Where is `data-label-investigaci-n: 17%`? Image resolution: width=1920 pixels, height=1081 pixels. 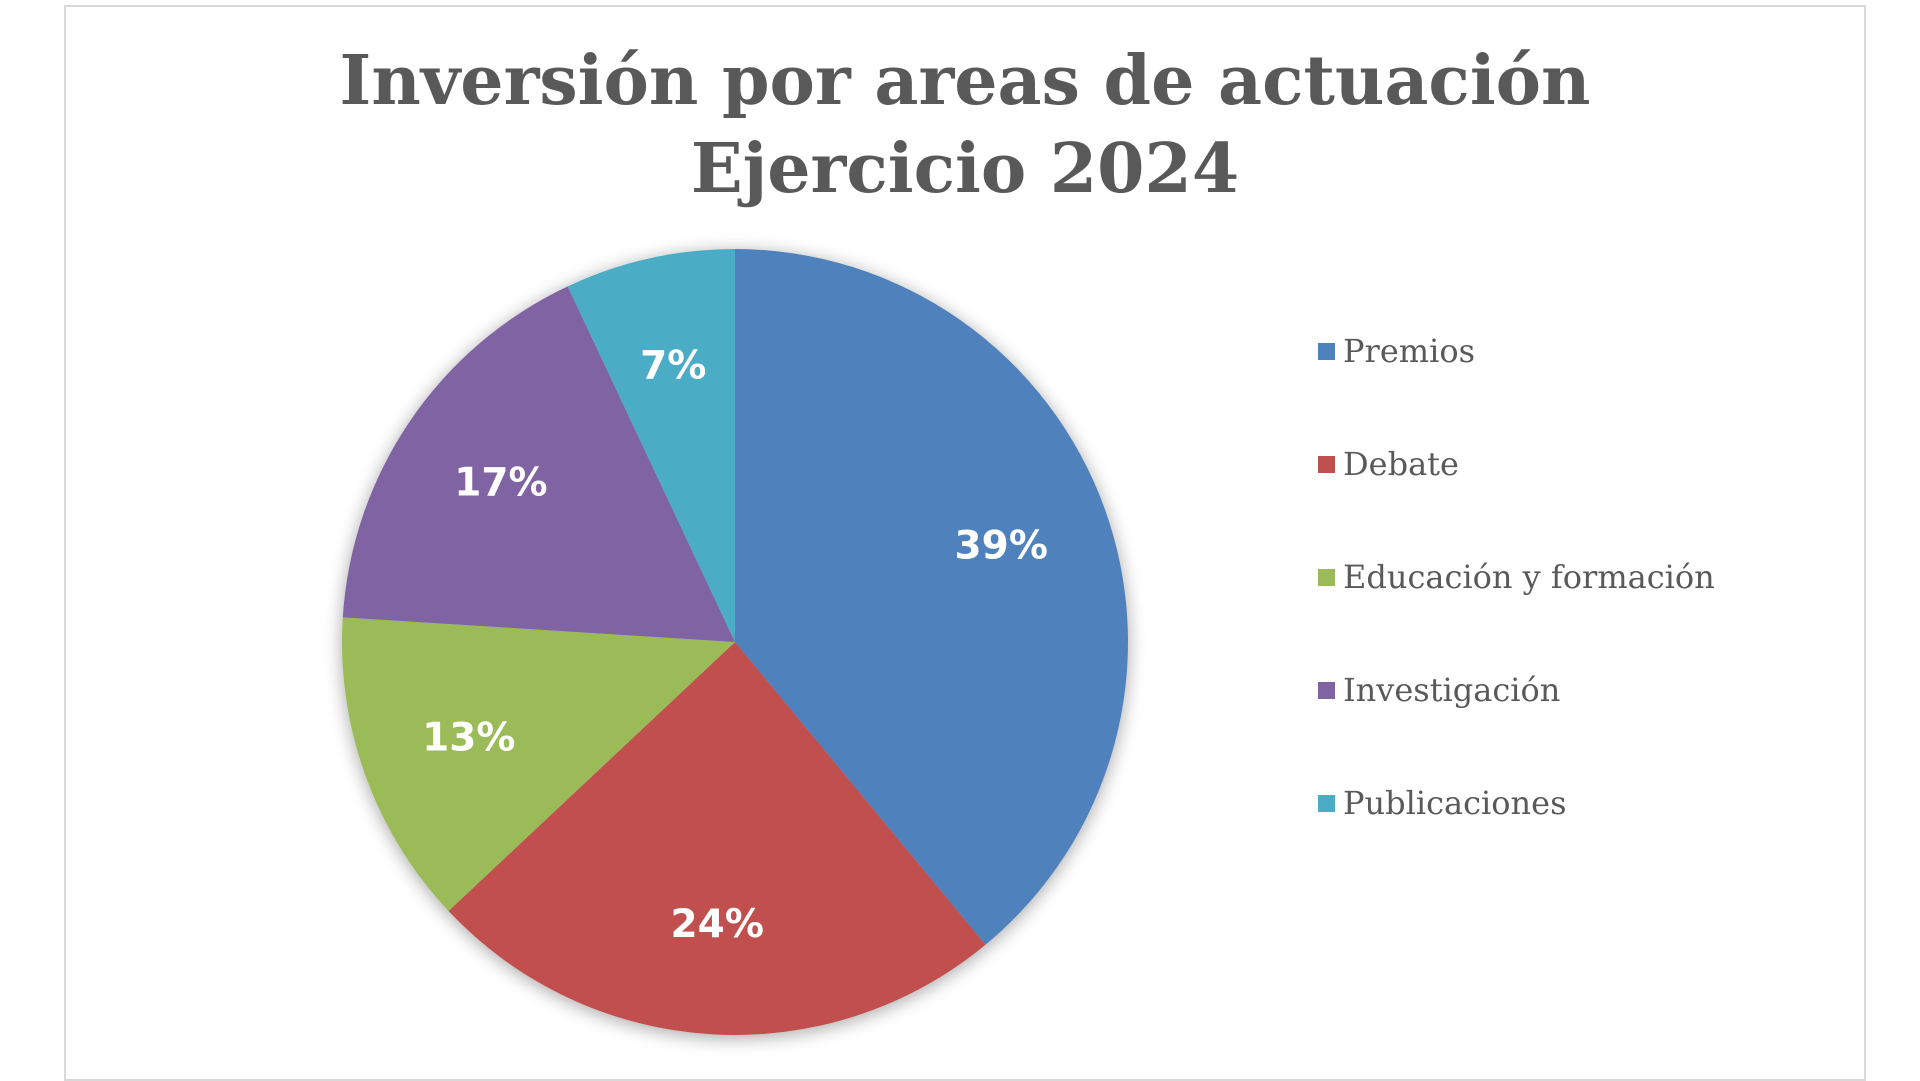 data-label-investigaci-n: 17% is located at coordinates (500, 482).